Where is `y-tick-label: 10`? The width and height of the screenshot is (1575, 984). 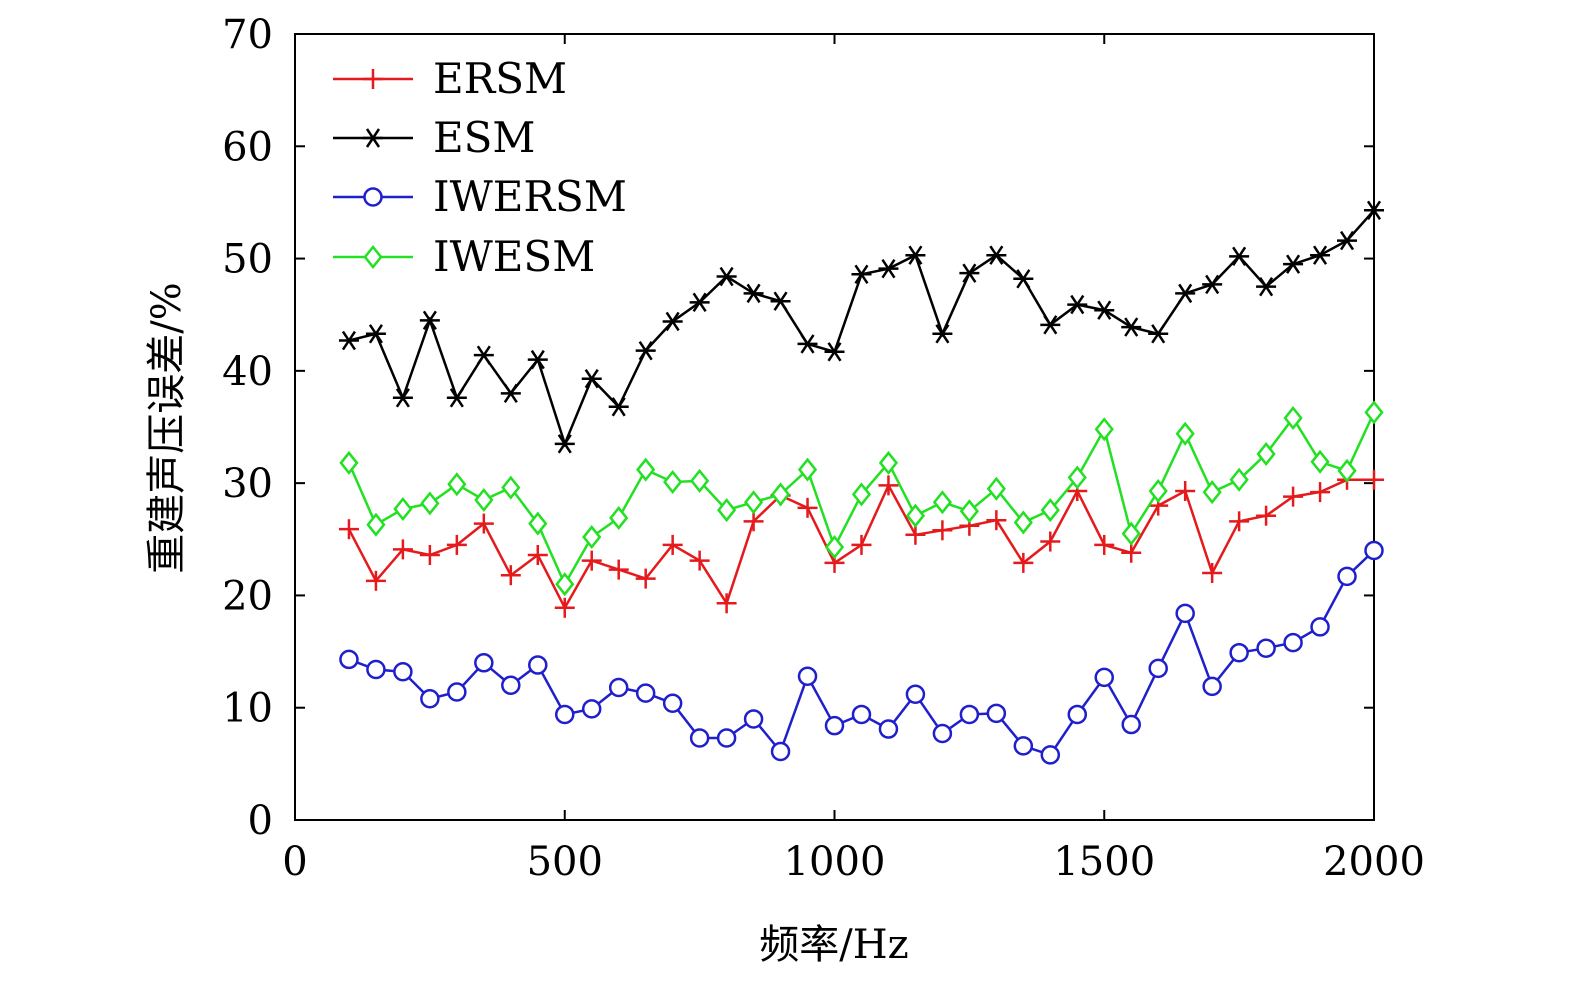
y-tick-label: 10 is located at coordinates (247, 709).